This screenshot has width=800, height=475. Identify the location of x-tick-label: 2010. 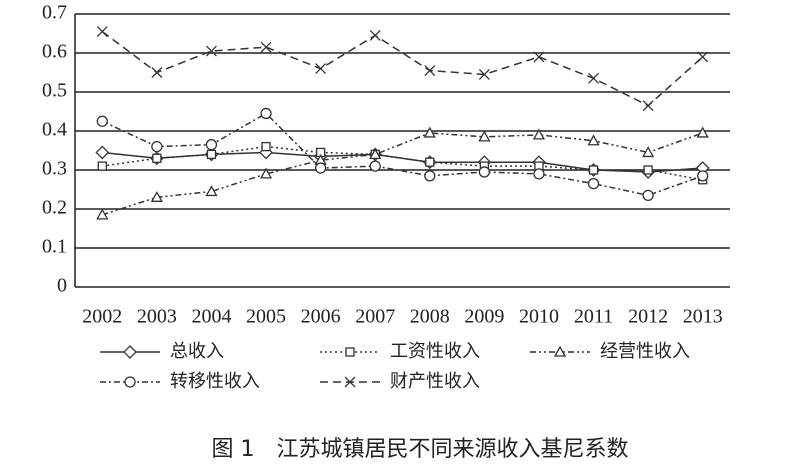
(539, 317).